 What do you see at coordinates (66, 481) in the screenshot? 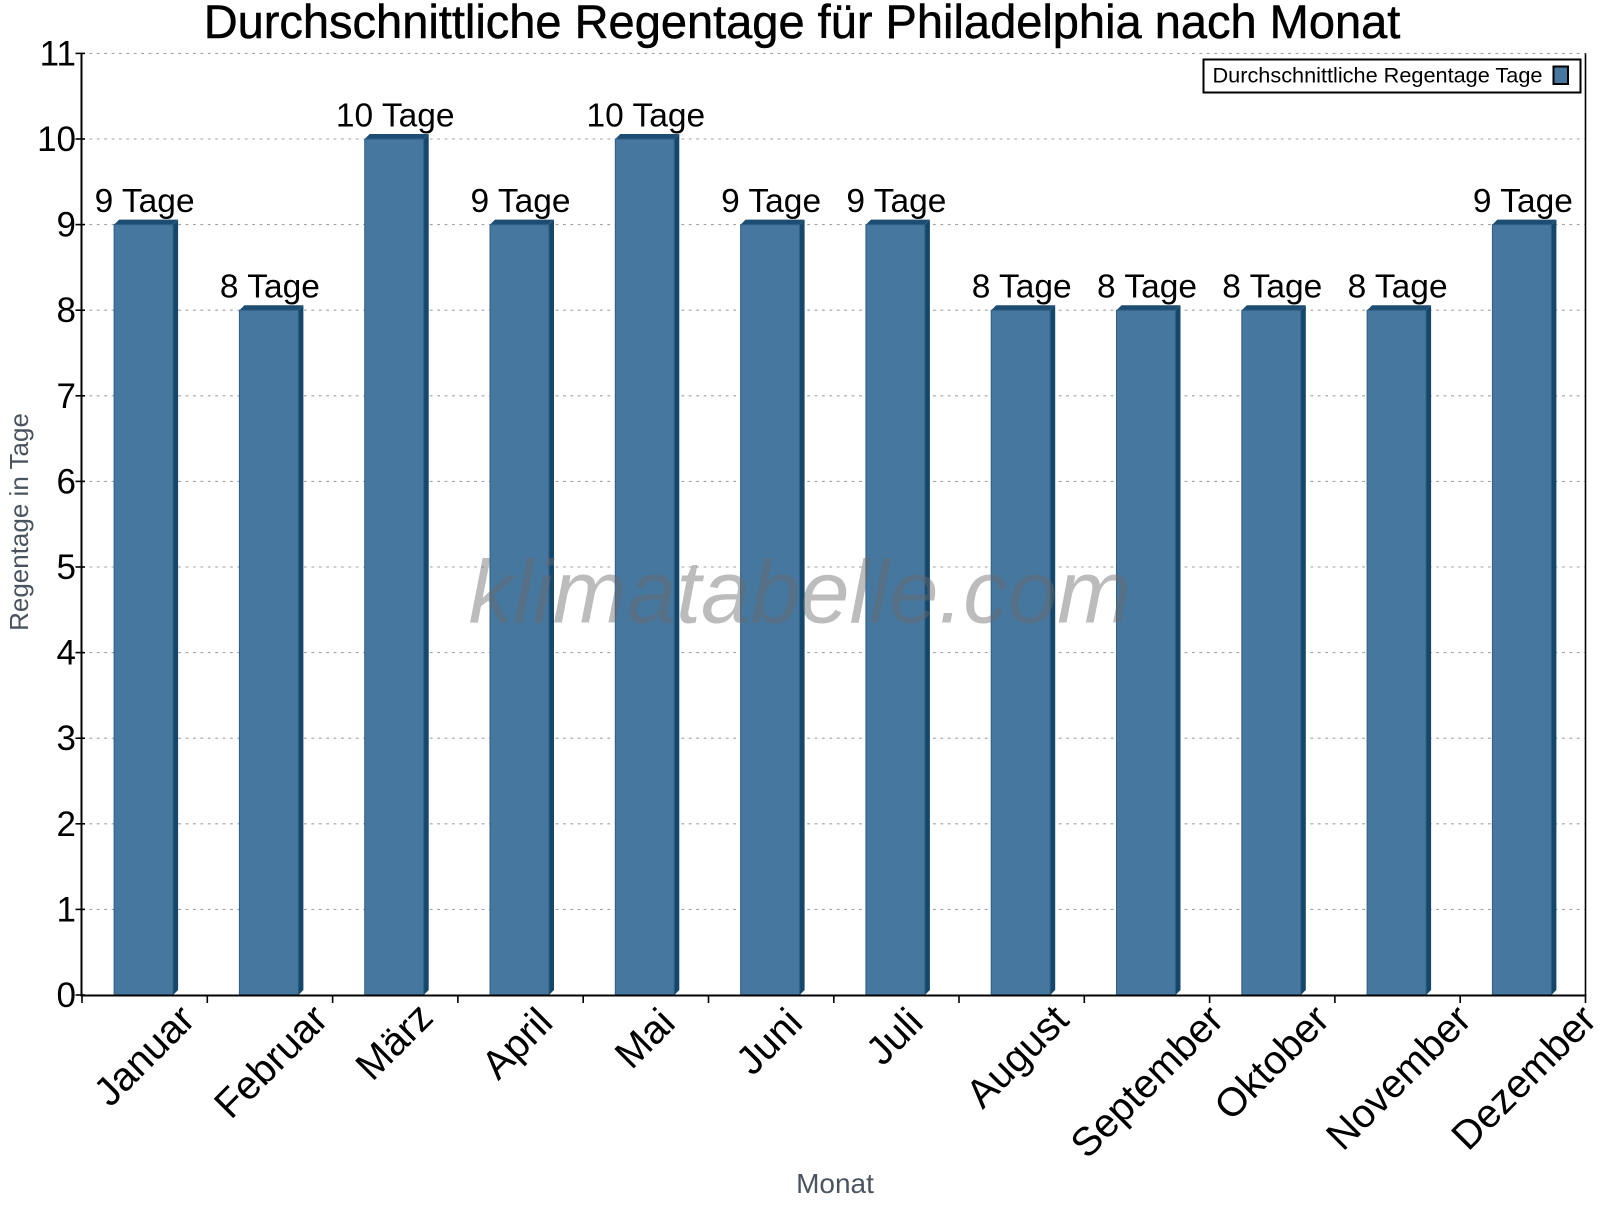
I see `svg-text: 6` at bounding box center [66, 481].